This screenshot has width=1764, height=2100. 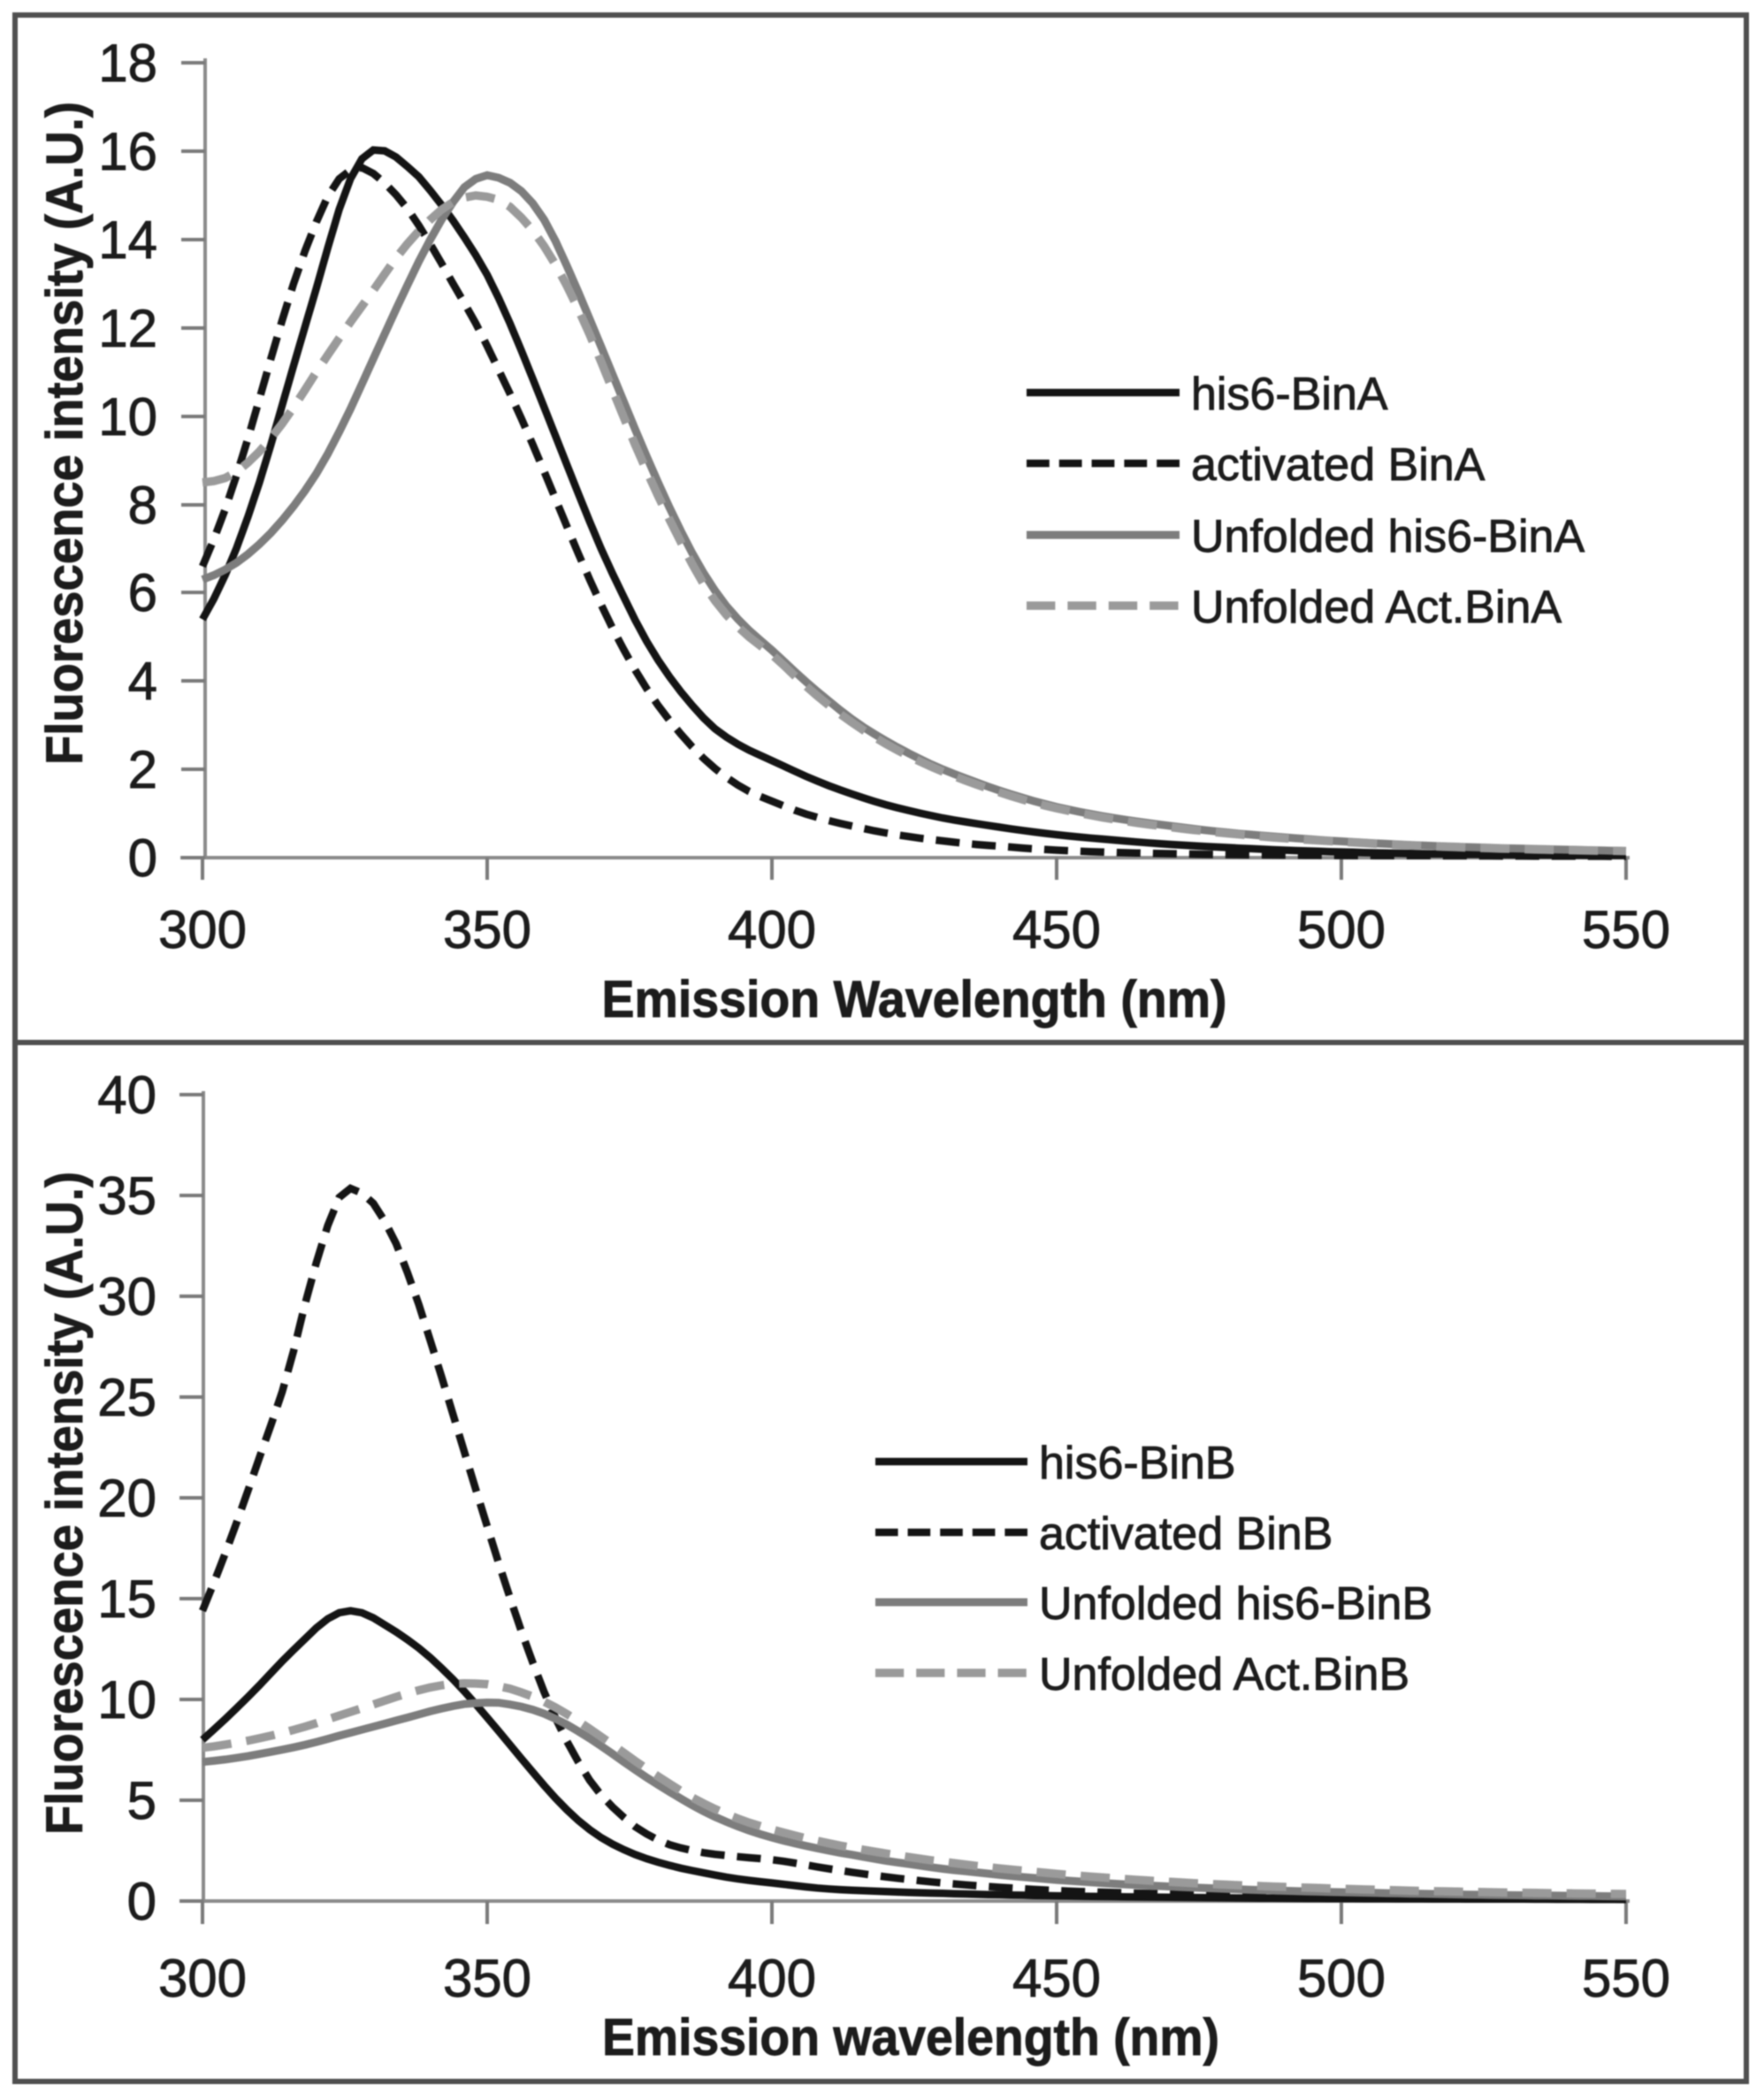 What do you see at coordinates (127, 1095) in the screenshot?
I see `svg-text: 40` at bounding box center [127, 1095].